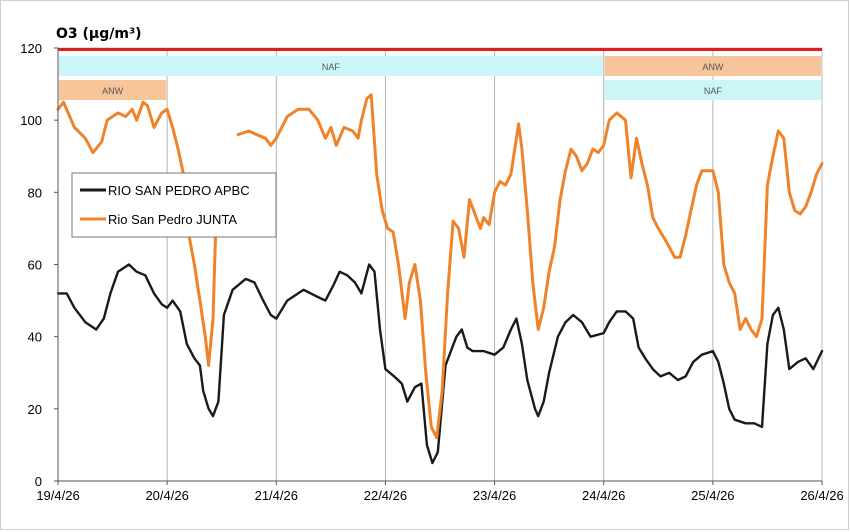 Image resolution: width=851 pixels, height=532 pixels. What do you see at coordinates (35, 192) in the screenshot?
I see `y-tick-label: 80` at bounding box center [35, 192].